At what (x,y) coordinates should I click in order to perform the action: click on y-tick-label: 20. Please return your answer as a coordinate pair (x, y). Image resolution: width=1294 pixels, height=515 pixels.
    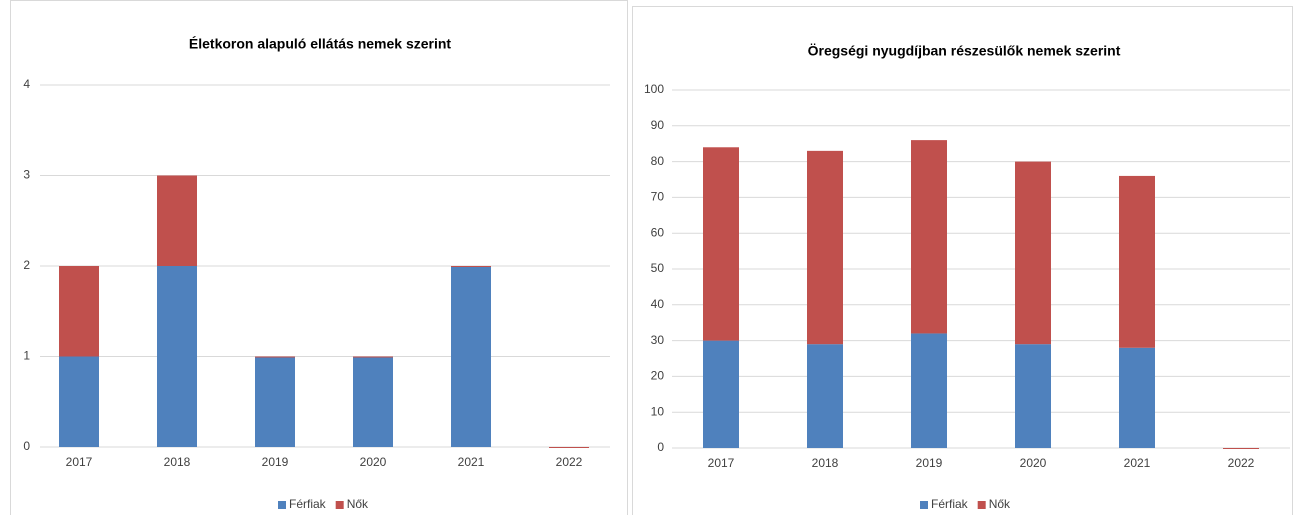
    Looking at the image, I should click on (658, 376).